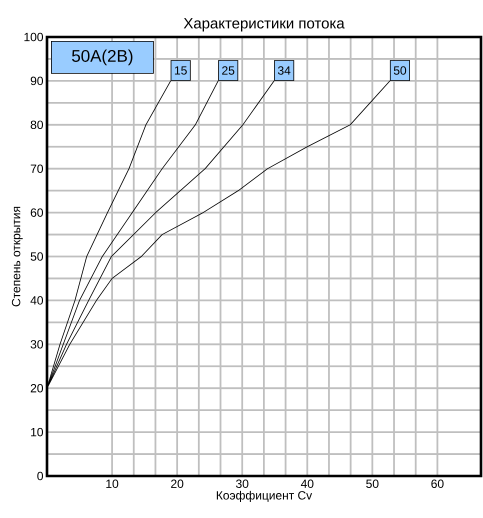 The height and width of the screenshot is (518, 483). I want to click on chart-title: Характеристики потока, so click(264, 25).